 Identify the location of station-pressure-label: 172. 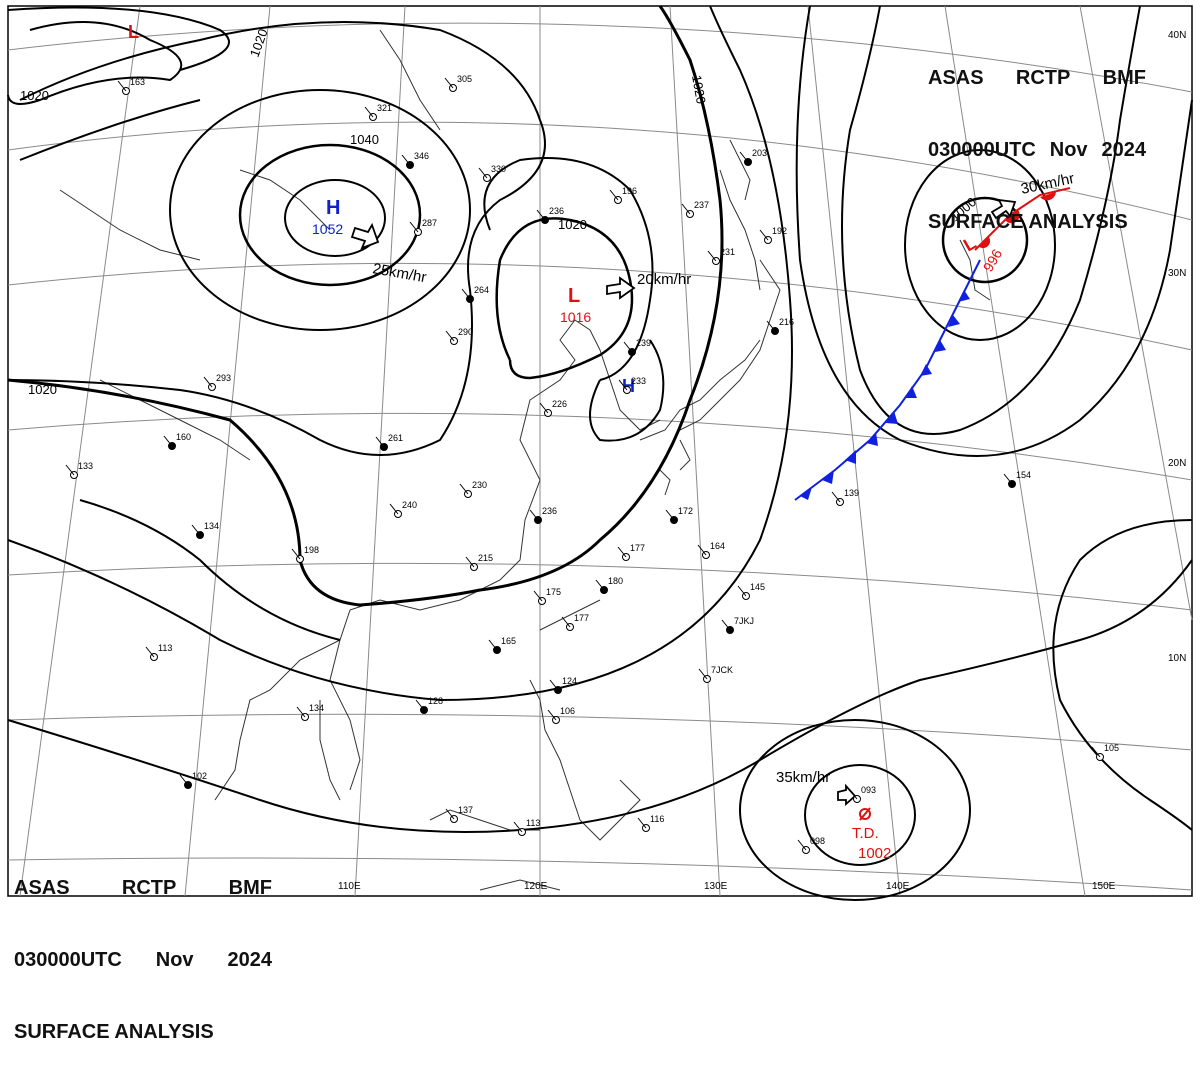
(685, 511).